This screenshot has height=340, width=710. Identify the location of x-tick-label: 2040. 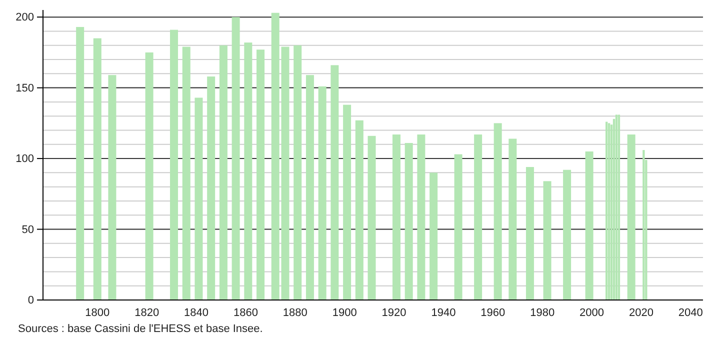
(690, 312).